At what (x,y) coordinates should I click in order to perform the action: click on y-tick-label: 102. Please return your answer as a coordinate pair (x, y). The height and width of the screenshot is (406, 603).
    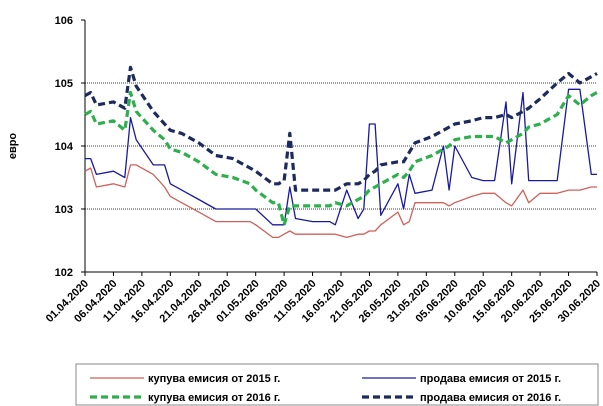
    Looking at the image, I should click on (64, 273).